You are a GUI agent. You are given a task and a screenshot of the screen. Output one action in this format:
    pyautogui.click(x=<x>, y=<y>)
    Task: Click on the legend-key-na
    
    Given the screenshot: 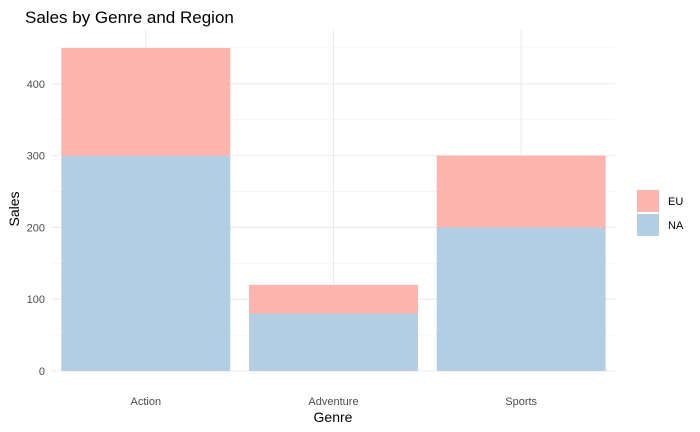 What is the action you would take?
    pyautogui.click(x=648, y=225)
    